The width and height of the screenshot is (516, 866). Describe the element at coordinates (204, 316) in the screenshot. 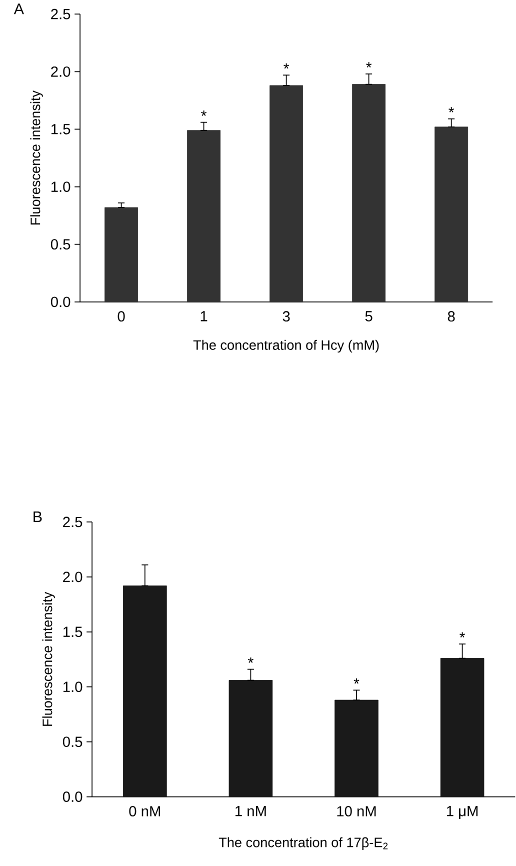

I see `x-tick-label: 1` at that location.